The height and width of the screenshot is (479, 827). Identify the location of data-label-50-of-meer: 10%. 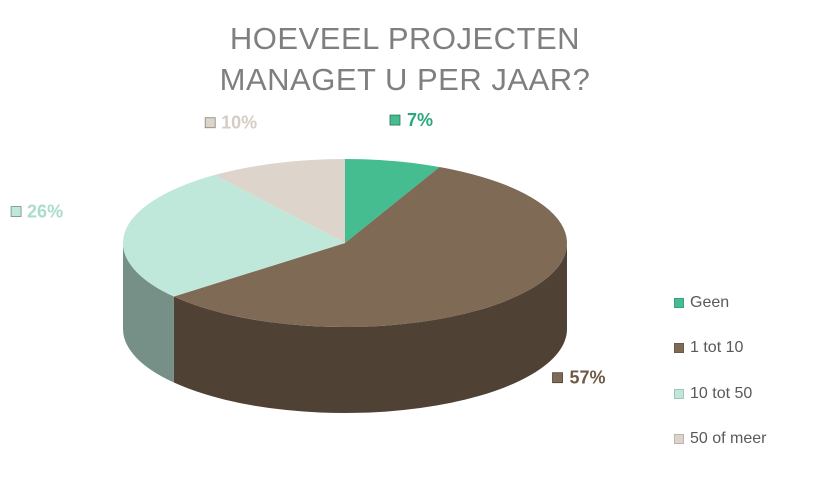
(230, 123).